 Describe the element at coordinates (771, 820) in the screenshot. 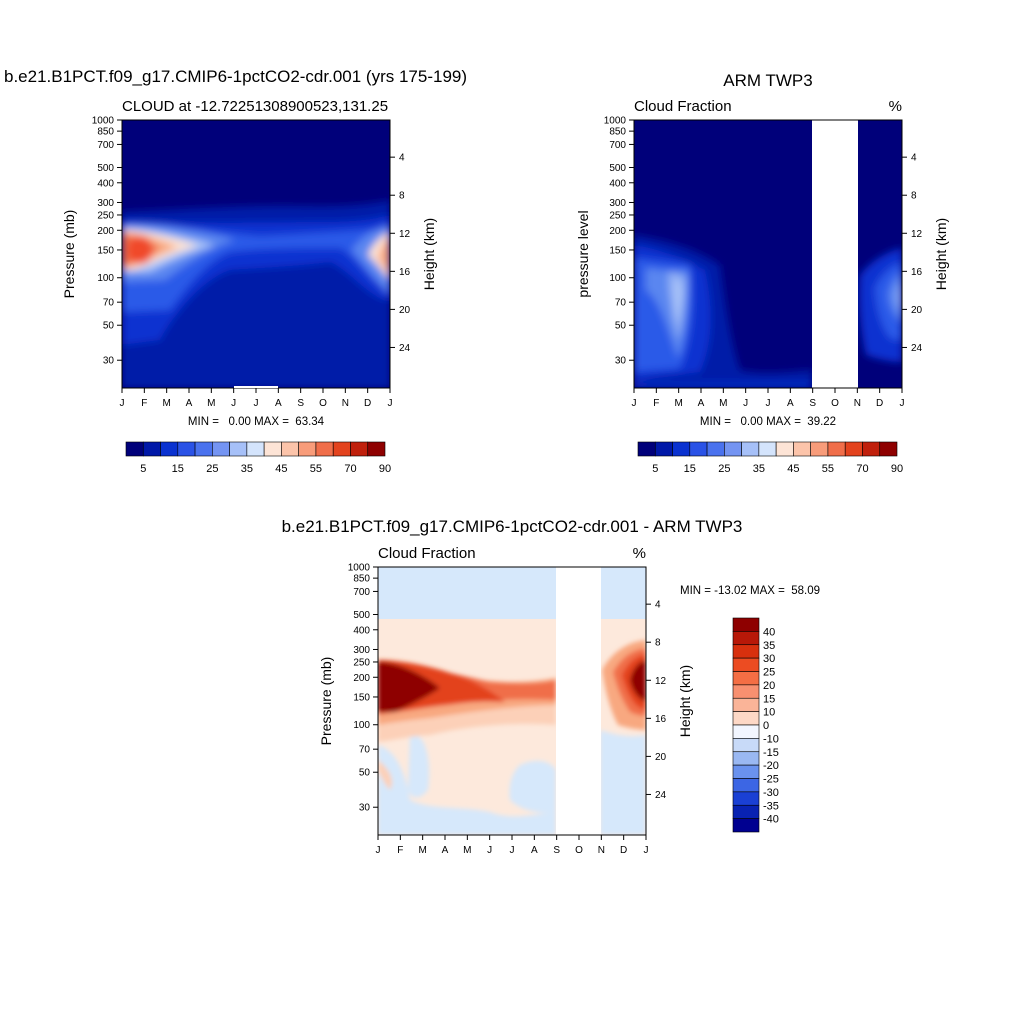

I see `panel-diff-colorbar-label: -40` at that location.